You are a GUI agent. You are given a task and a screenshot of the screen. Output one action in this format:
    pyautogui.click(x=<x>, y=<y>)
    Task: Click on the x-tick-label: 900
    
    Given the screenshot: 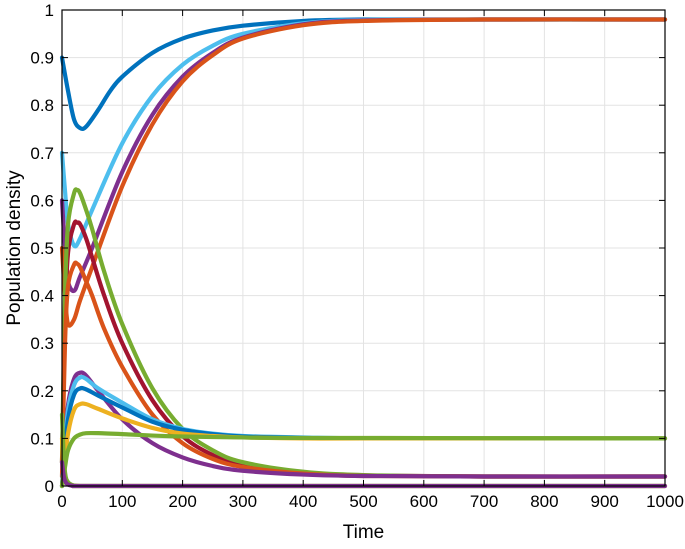 What is the action you would take?
    pyautogui.click(x=605, y=501)
    